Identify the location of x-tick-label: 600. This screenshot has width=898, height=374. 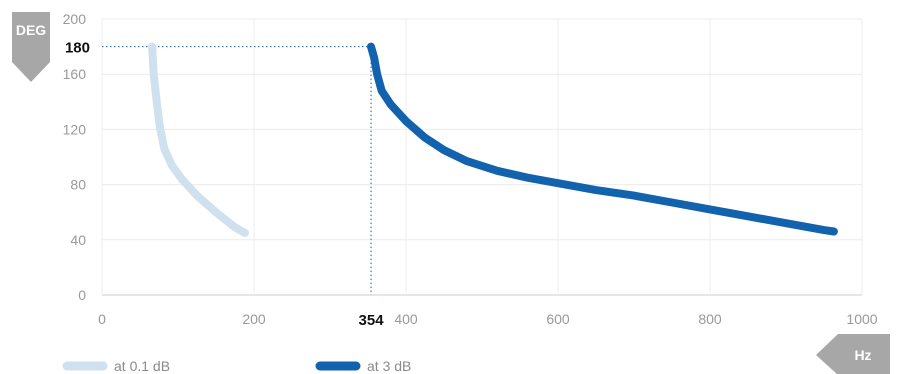
(558, 319).